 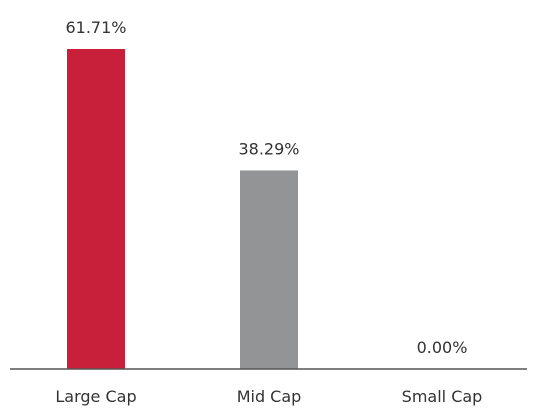 I want to click on tick-label-mid-cap: Mid Cap, so click(x=269, y=396).